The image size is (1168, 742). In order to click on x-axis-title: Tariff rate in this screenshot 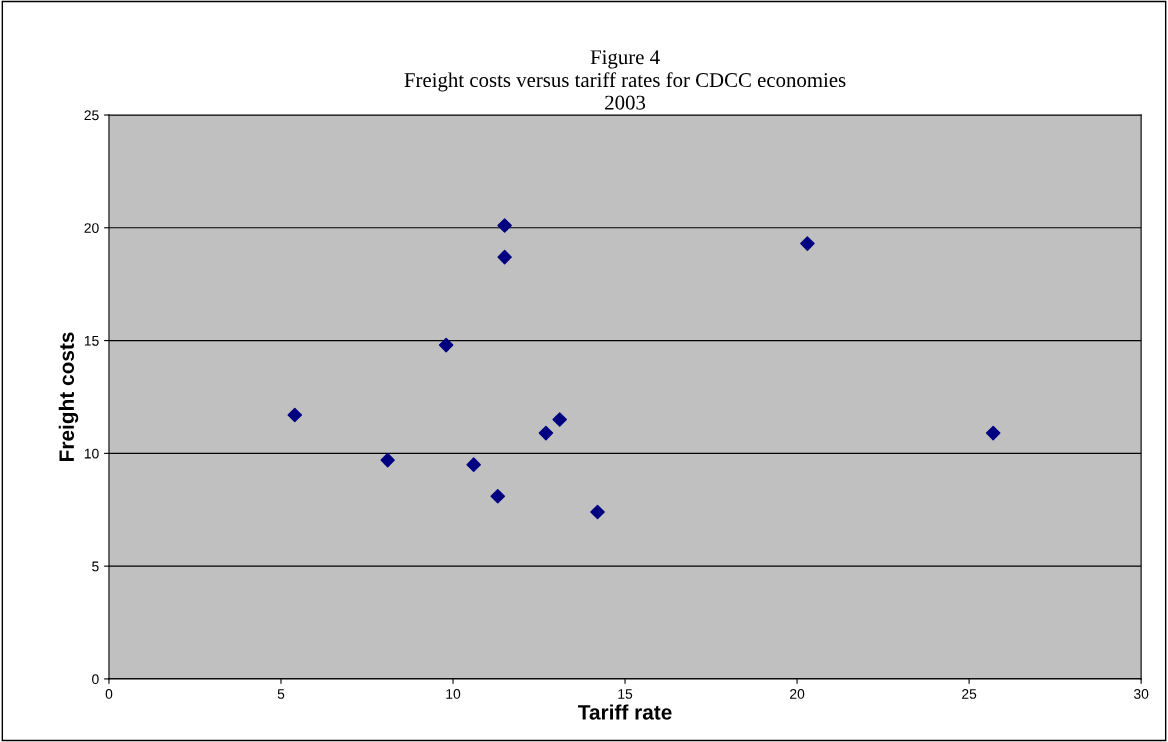, I will do `click(625, 712)`.